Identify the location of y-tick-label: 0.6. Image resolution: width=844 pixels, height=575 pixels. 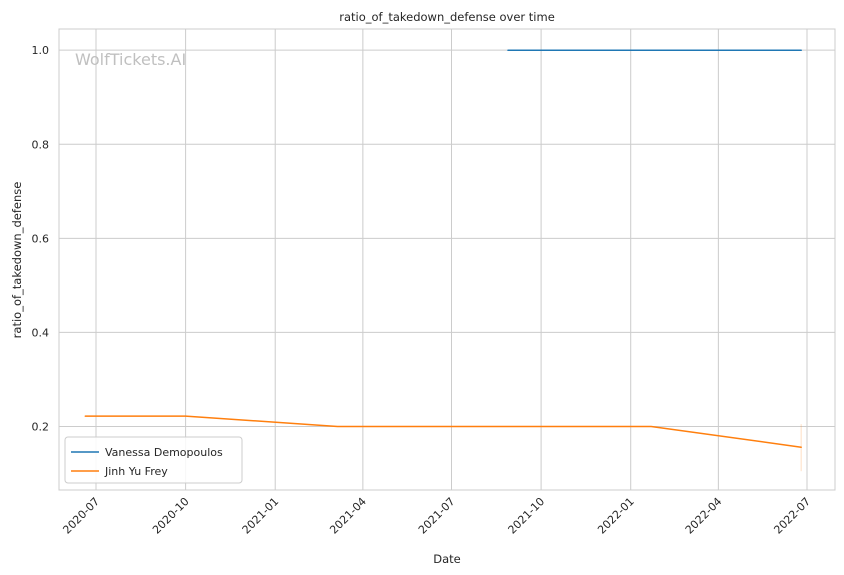
(41, 238).